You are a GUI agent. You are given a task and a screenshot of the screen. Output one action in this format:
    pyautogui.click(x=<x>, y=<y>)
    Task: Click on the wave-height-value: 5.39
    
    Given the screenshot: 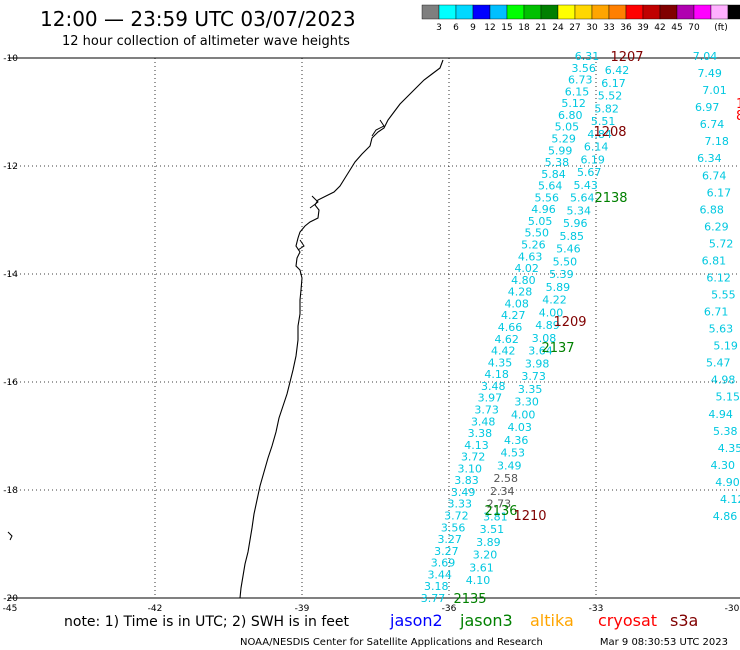 What is the action you would take?
    pyautogui.click(x=561, y=274)
    